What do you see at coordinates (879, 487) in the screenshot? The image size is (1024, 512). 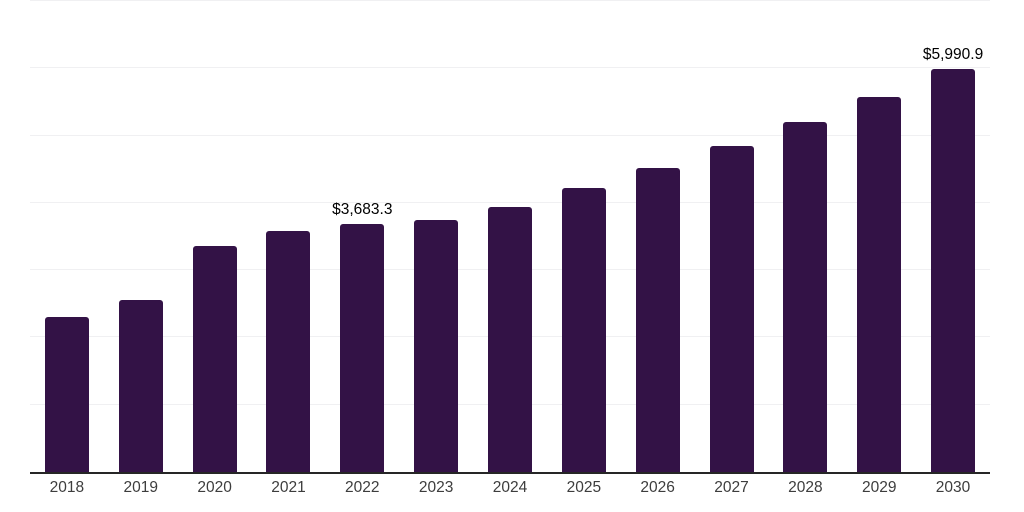 I see `x-axis-label: 2029` at bounding box center [879, 487].